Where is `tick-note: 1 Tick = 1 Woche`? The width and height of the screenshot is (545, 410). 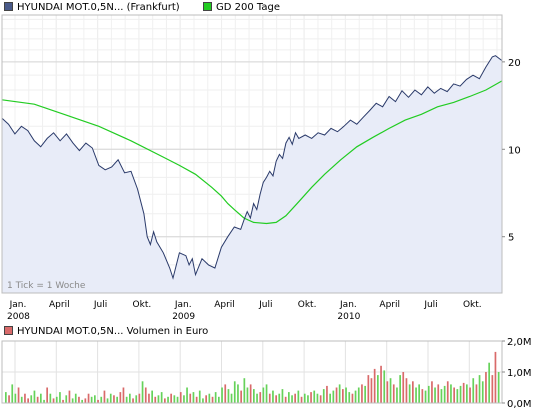 tick-note: 1 Tick = 1 Woche is located at coordinates (46, 286).